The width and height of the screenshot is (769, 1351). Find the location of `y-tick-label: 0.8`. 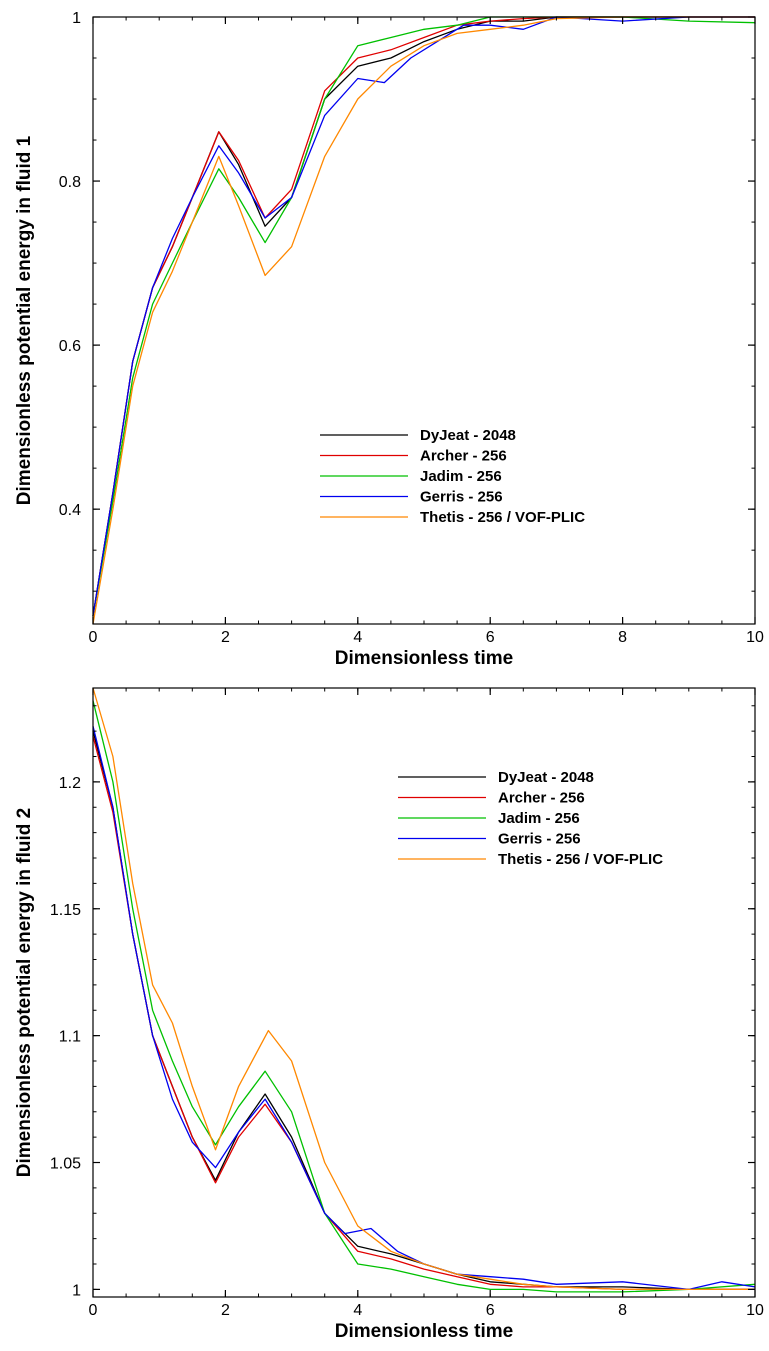

y-tick-label: 0.8 is located at coordinates (70, 182).